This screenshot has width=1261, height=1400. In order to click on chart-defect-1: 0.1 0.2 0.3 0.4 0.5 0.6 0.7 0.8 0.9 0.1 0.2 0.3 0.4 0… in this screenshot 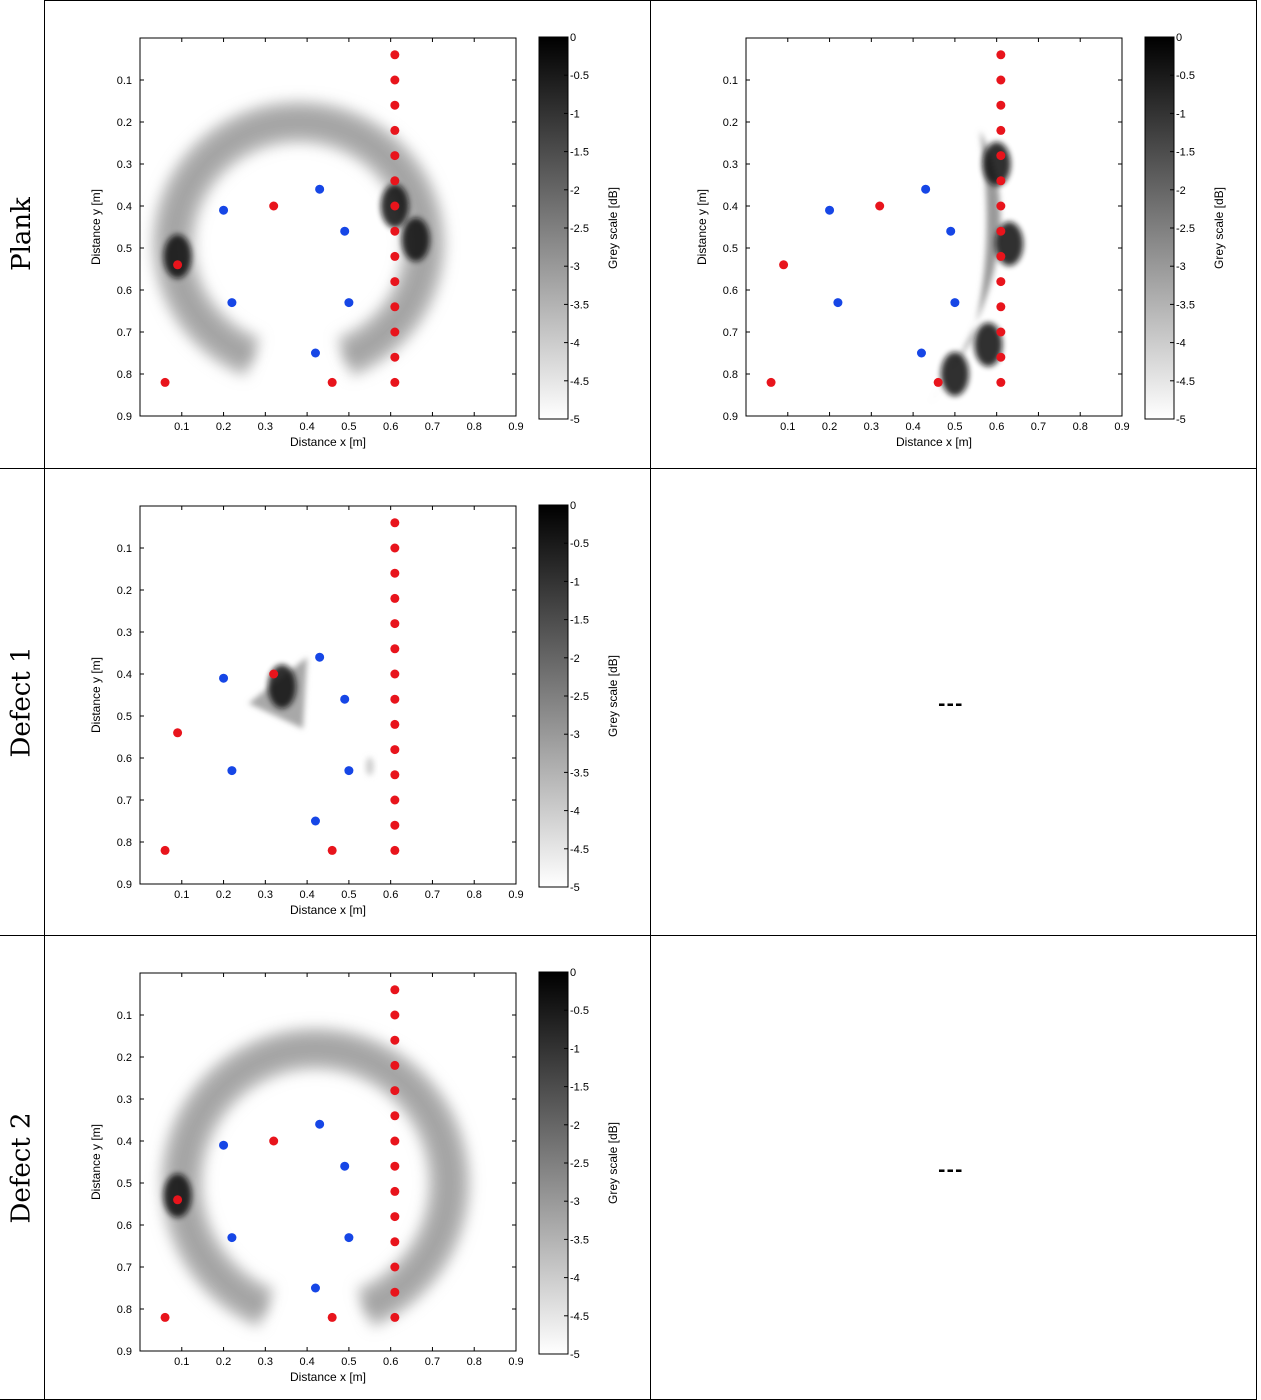, I will do `click(354, 708)`.